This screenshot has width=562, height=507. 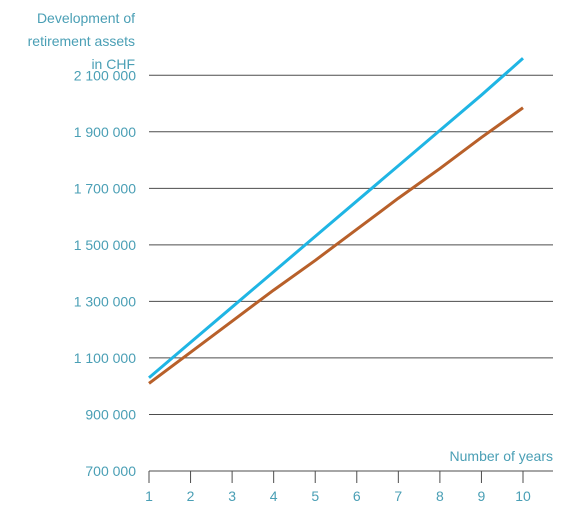 What do you see at coordinates (105, 132) in the screenshot?
I see `y-tick-label-6: 1 900 000` at bounding box center [105, 132].